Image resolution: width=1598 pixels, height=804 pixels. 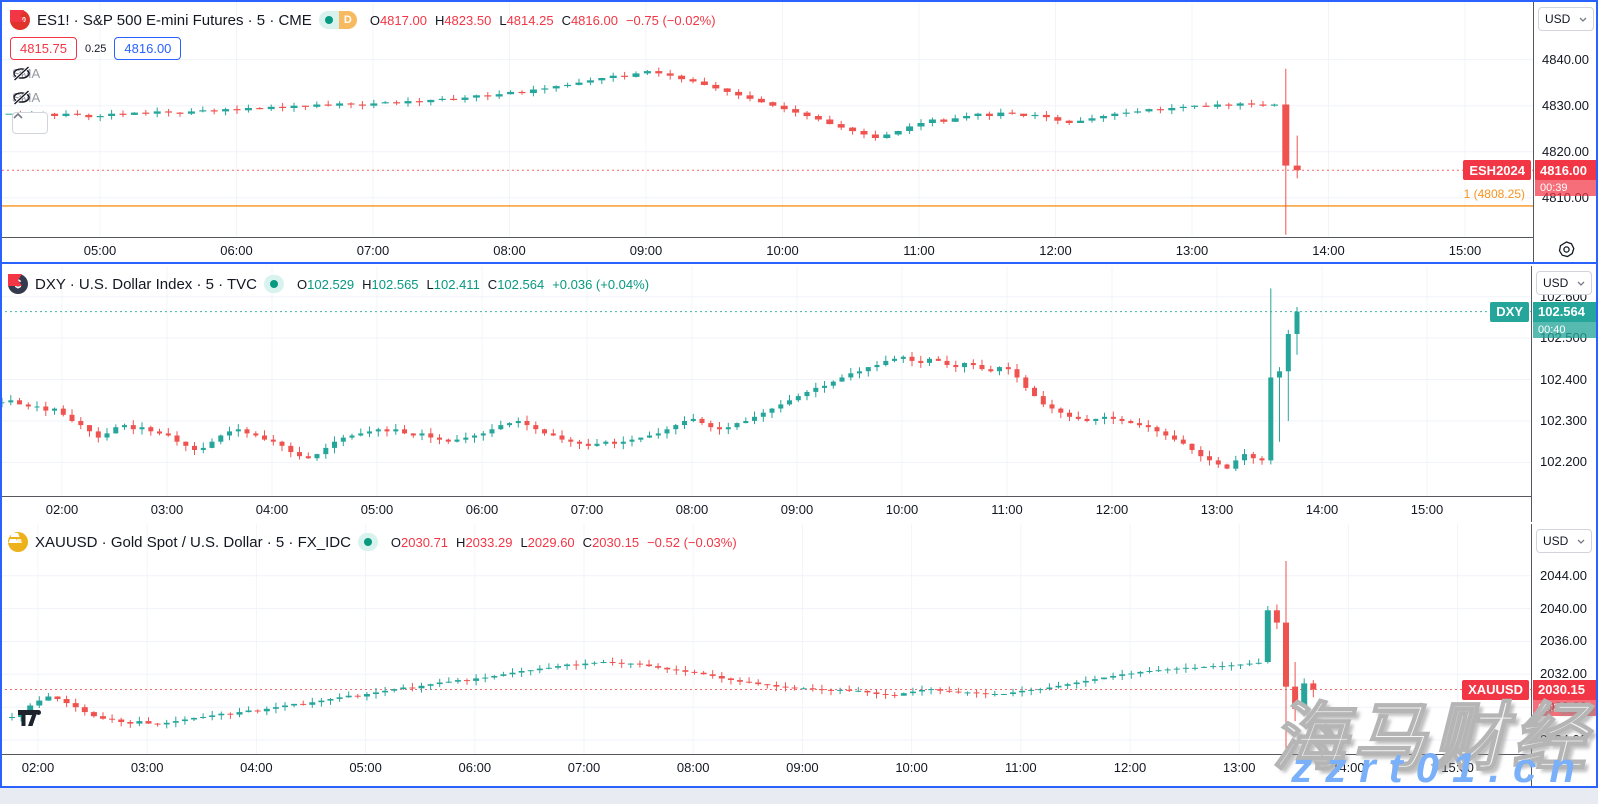 I want to click on price-tick-label: 102.300, so click(x=1563, y=420).